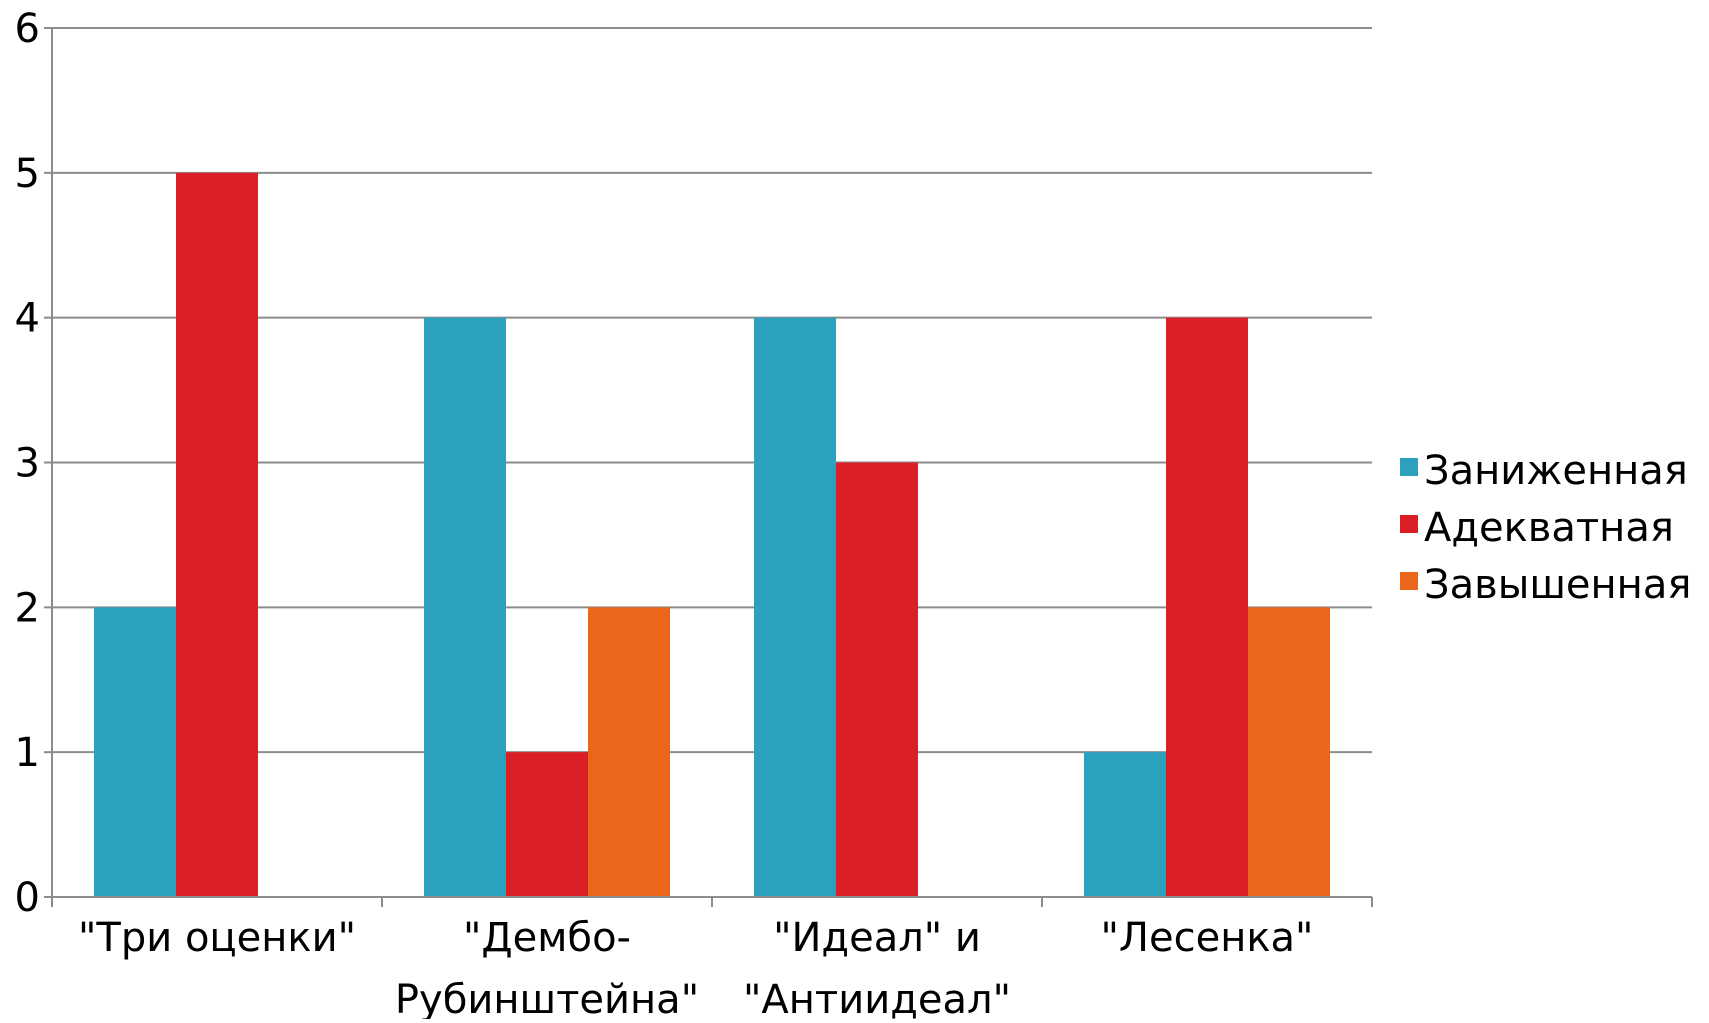 Image resolution: width=1709 pixels, height=1023 pixels. What do you see at coordinates (547, 967) in the screenshot?
I see `x-category-label: "Дембо- Рубинштейна"` at bounding box center [547, 967].